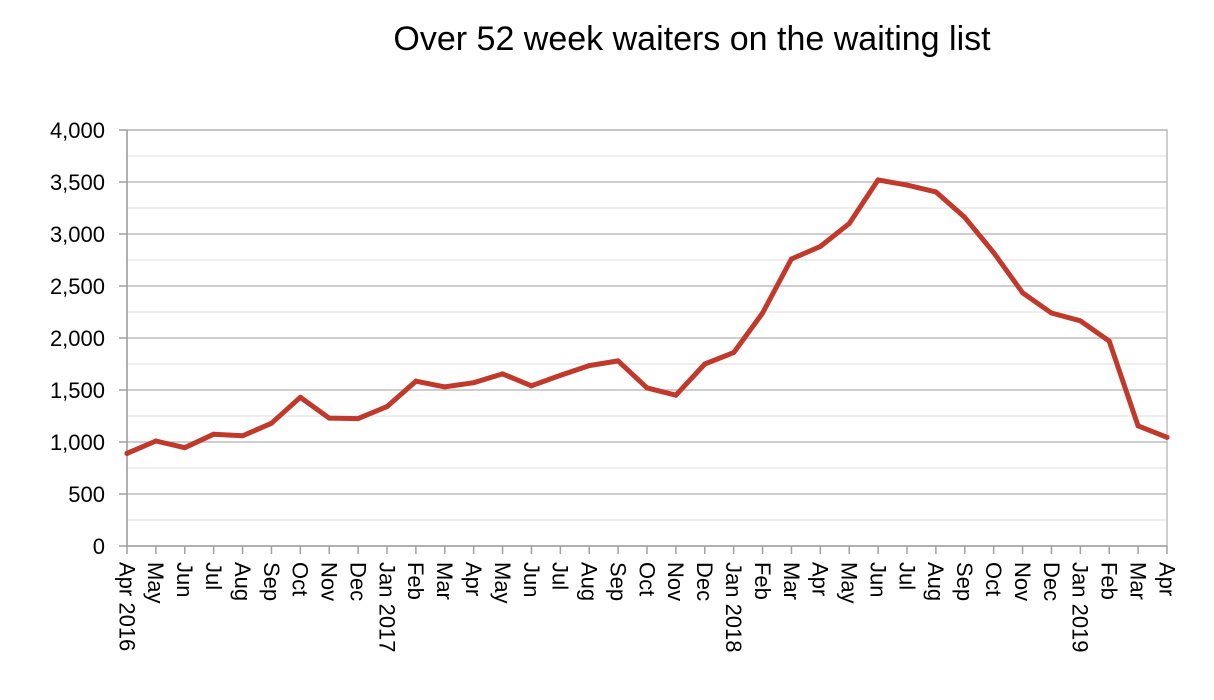 The width and height of the screenshot is (1214, 700). I want to click on y-tick-label: 500, so click(86, 494).